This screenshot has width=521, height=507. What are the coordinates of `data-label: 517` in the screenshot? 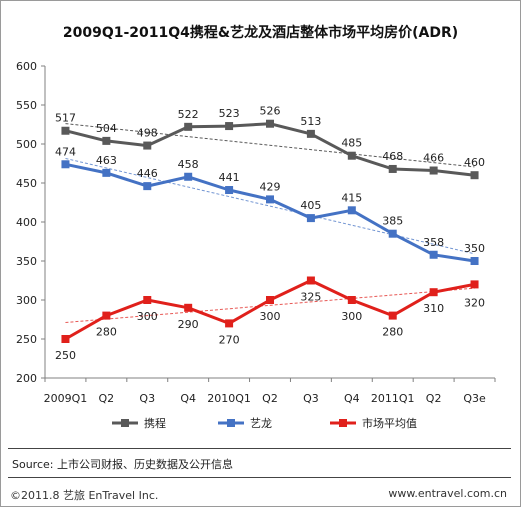 It's located at (65, 118).